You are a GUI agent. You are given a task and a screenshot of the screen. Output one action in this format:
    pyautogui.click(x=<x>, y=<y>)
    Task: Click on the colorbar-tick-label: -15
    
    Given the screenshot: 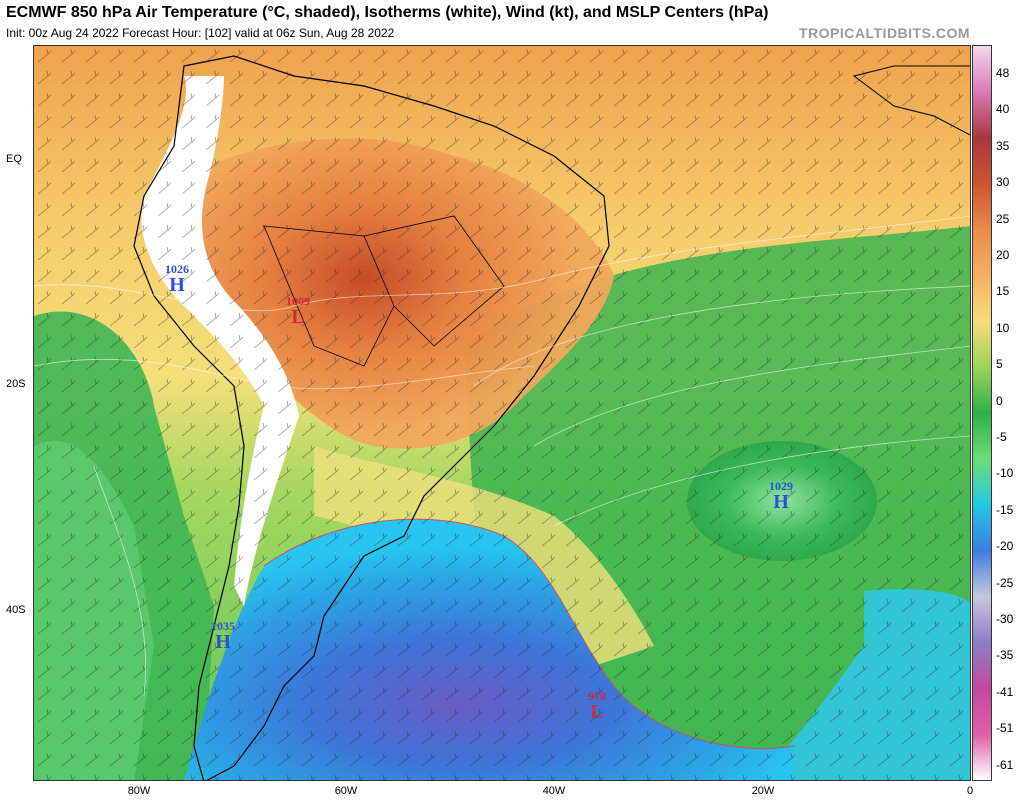 What is the action you would take?
    pyautogui.click(x=1005, y=509)
    